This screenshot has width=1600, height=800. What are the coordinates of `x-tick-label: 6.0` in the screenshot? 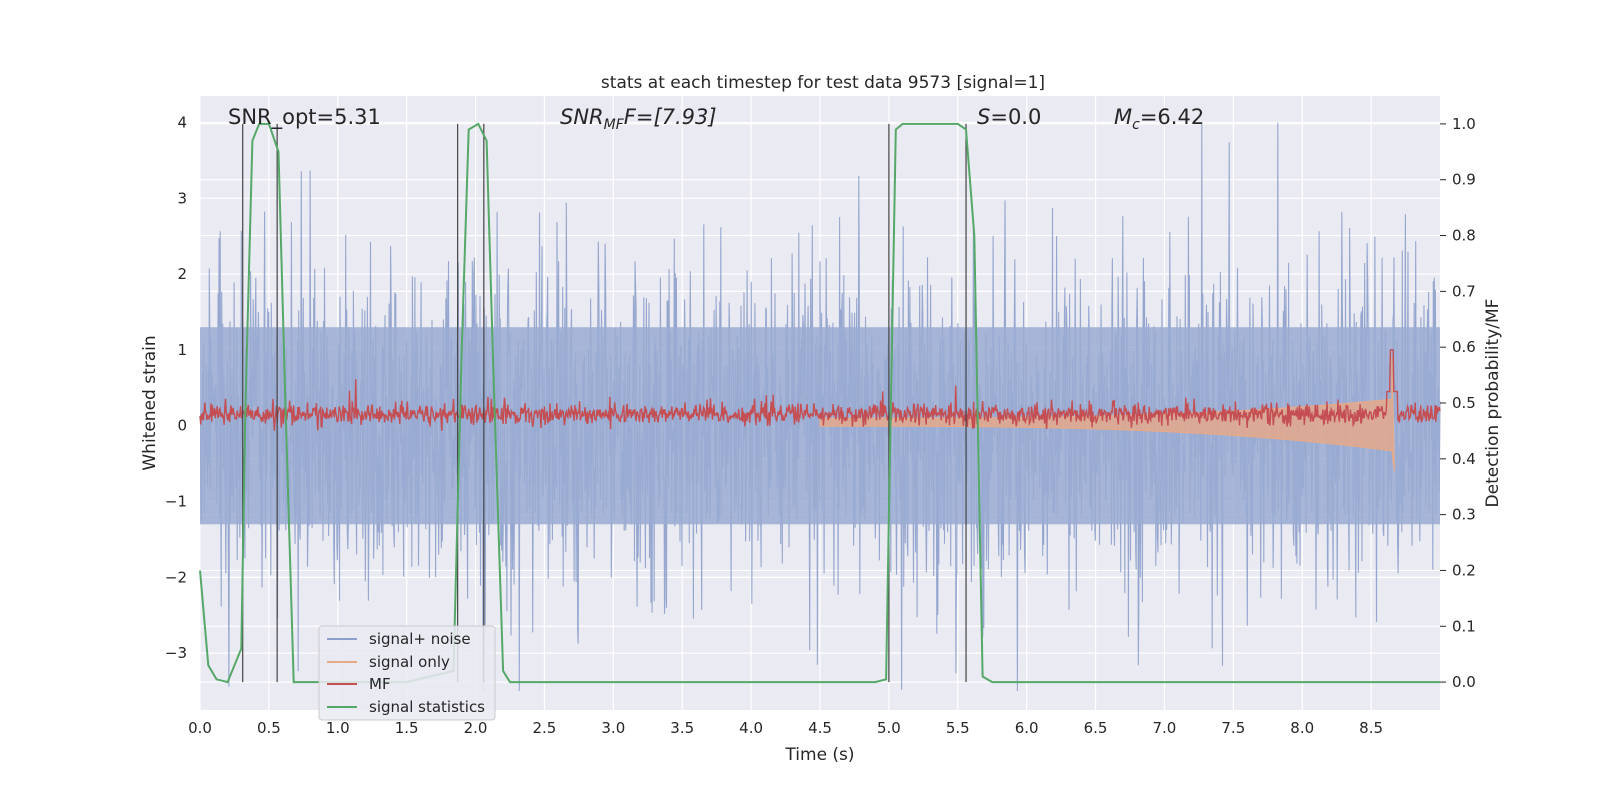 It's located at (1027, 728).